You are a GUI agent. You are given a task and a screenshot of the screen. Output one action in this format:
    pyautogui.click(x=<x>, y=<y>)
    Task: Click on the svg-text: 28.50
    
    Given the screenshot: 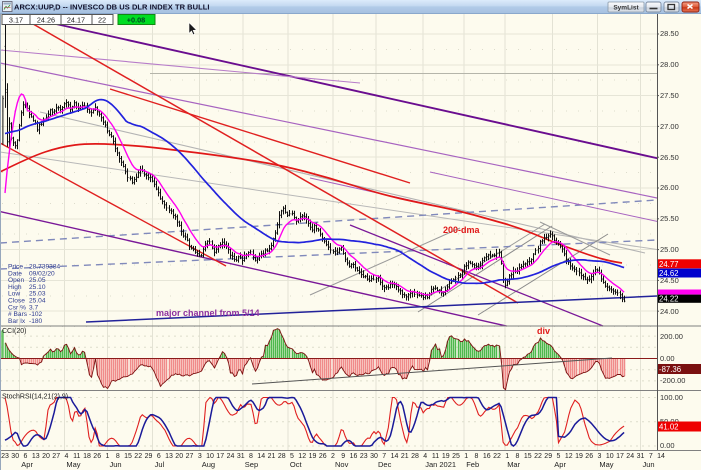 What is the action you would take?
    pyautogui.click(x=669, y=33)
    